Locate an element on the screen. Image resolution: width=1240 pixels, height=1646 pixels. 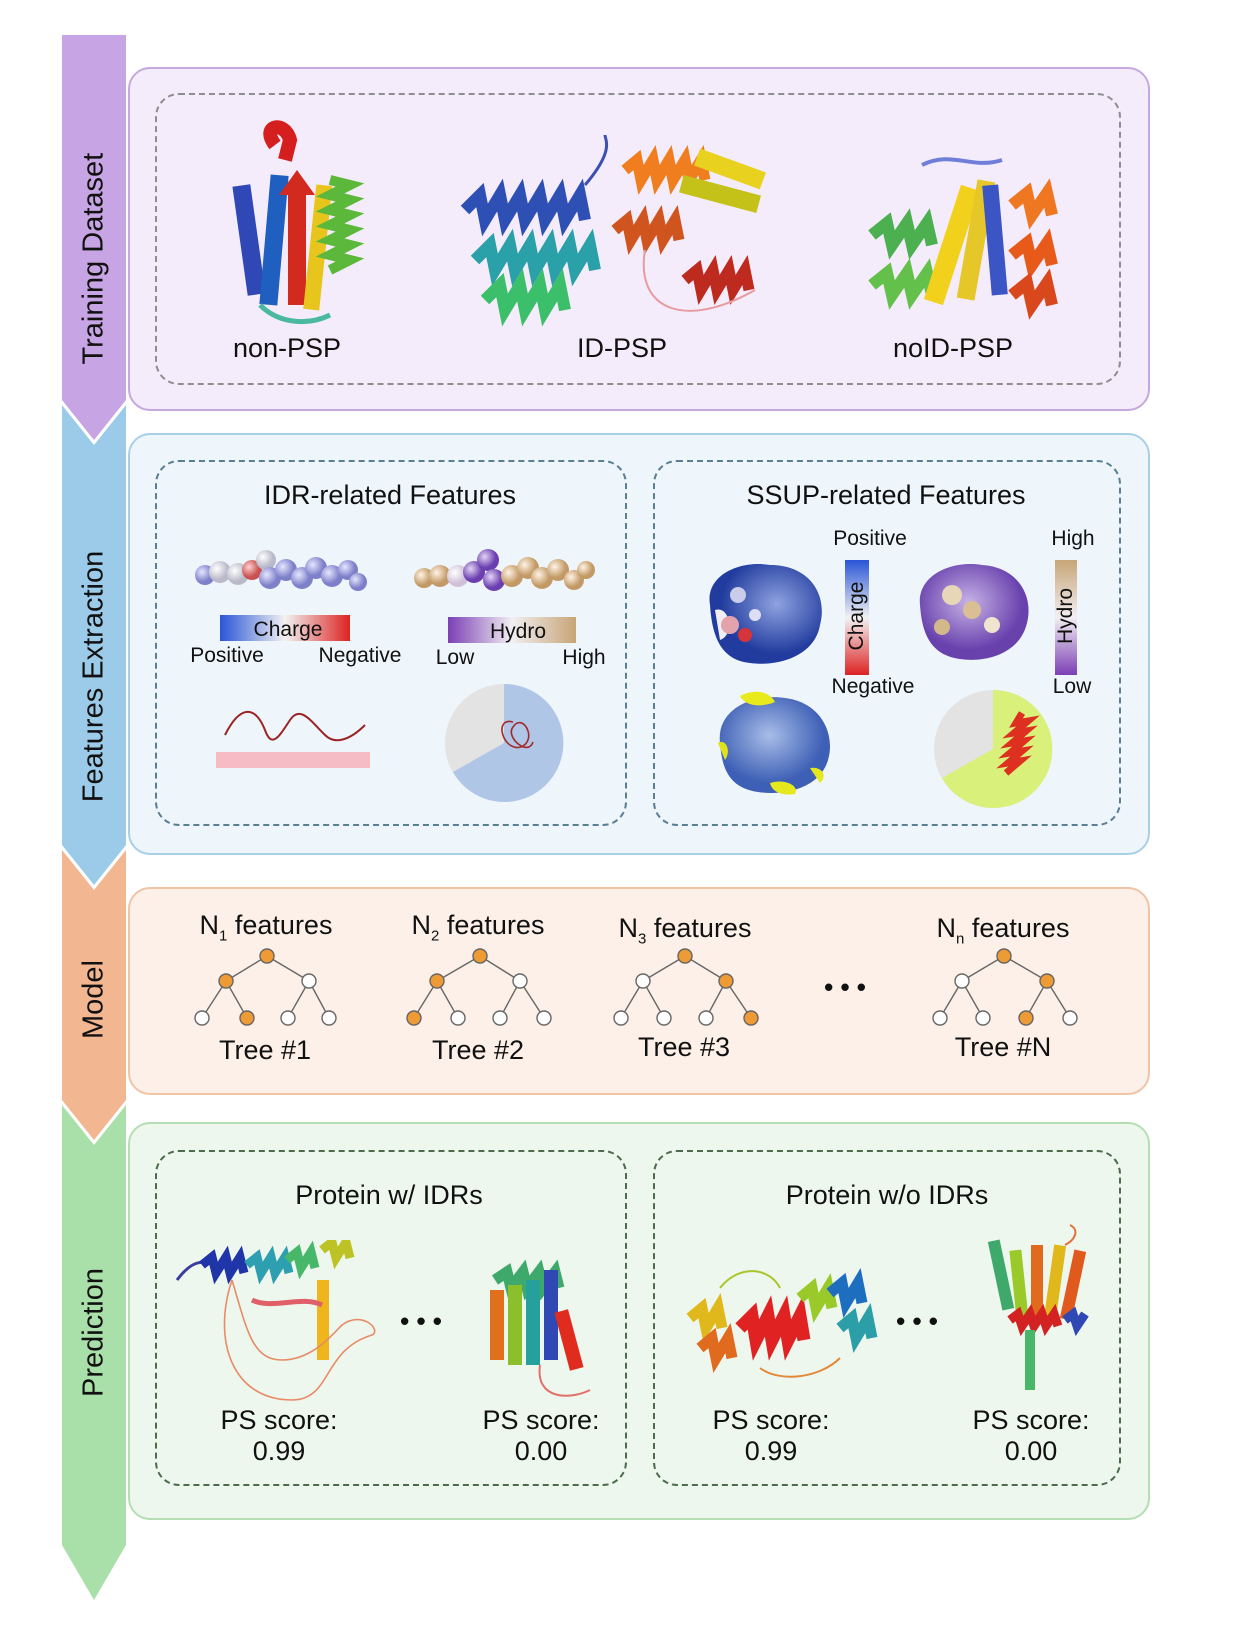
prediction-no-idr-title: Protein w/o IDRs is located at coordinates (887, 1195).